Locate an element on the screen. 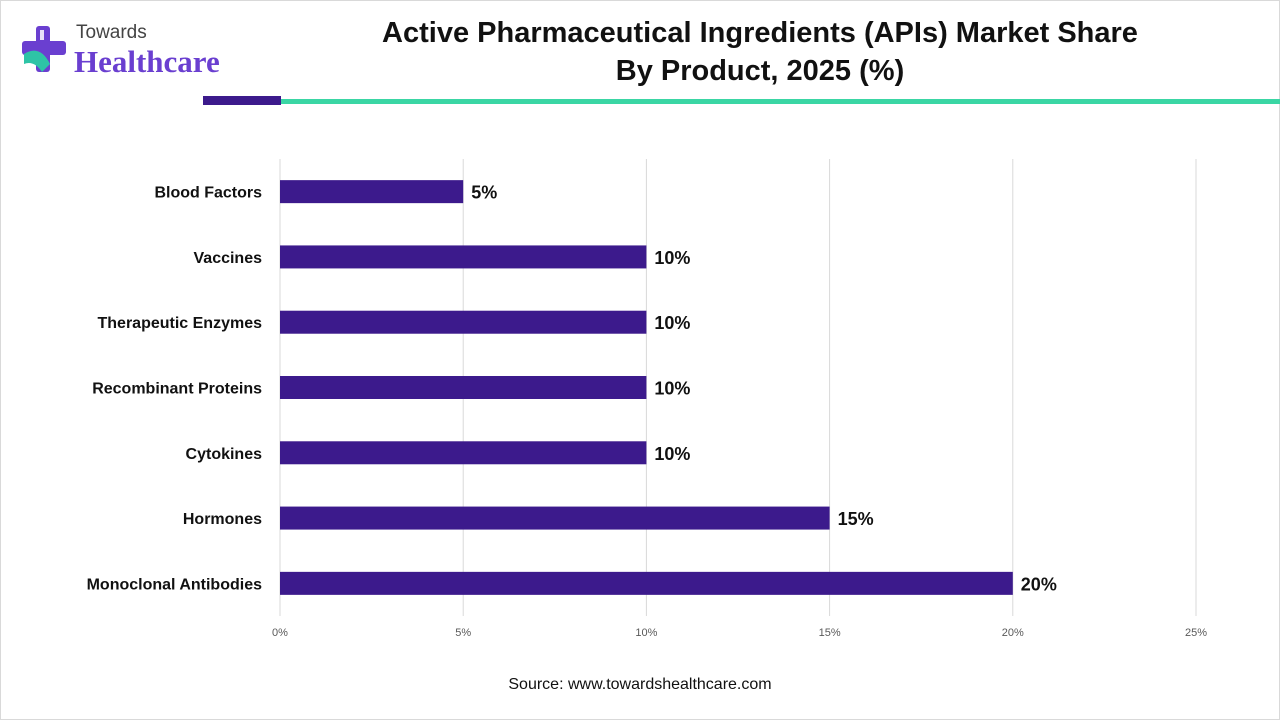  x-tick-label: 25% is located at coordinates (1196, 633).